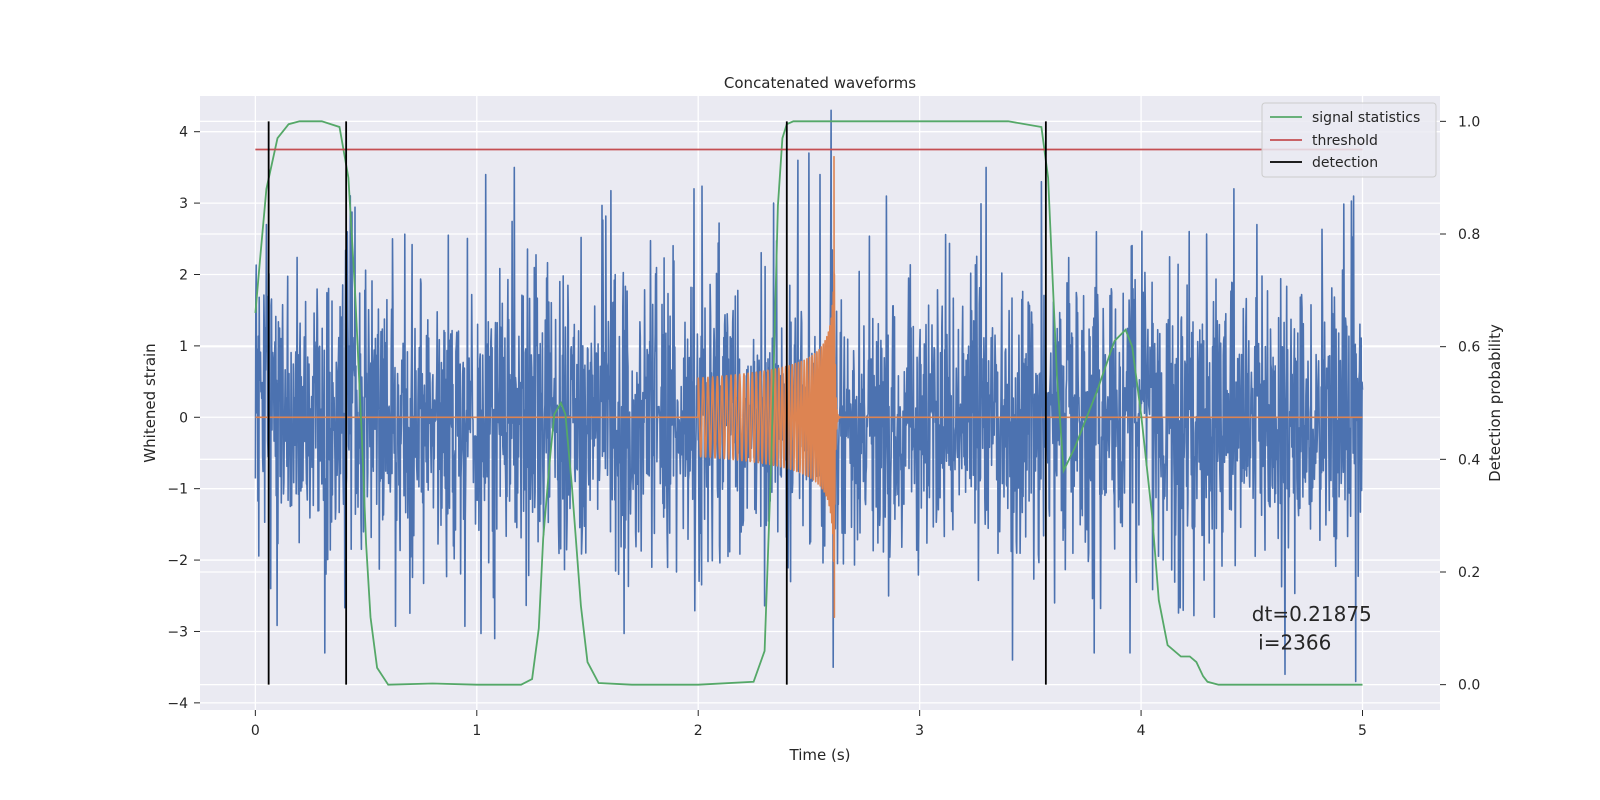 Image resolution: width=1600 pixels, height=800 pixels. What do you see at coordinates (183, 133) in the screenshot?
I see `y-tick-label-8: 4` at bounding box center [183, 133].